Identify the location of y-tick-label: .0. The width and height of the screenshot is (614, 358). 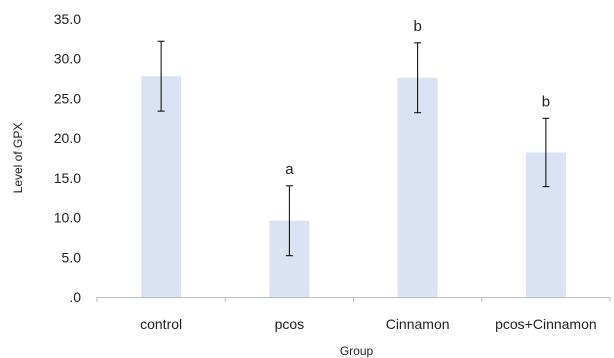
(75, 297).